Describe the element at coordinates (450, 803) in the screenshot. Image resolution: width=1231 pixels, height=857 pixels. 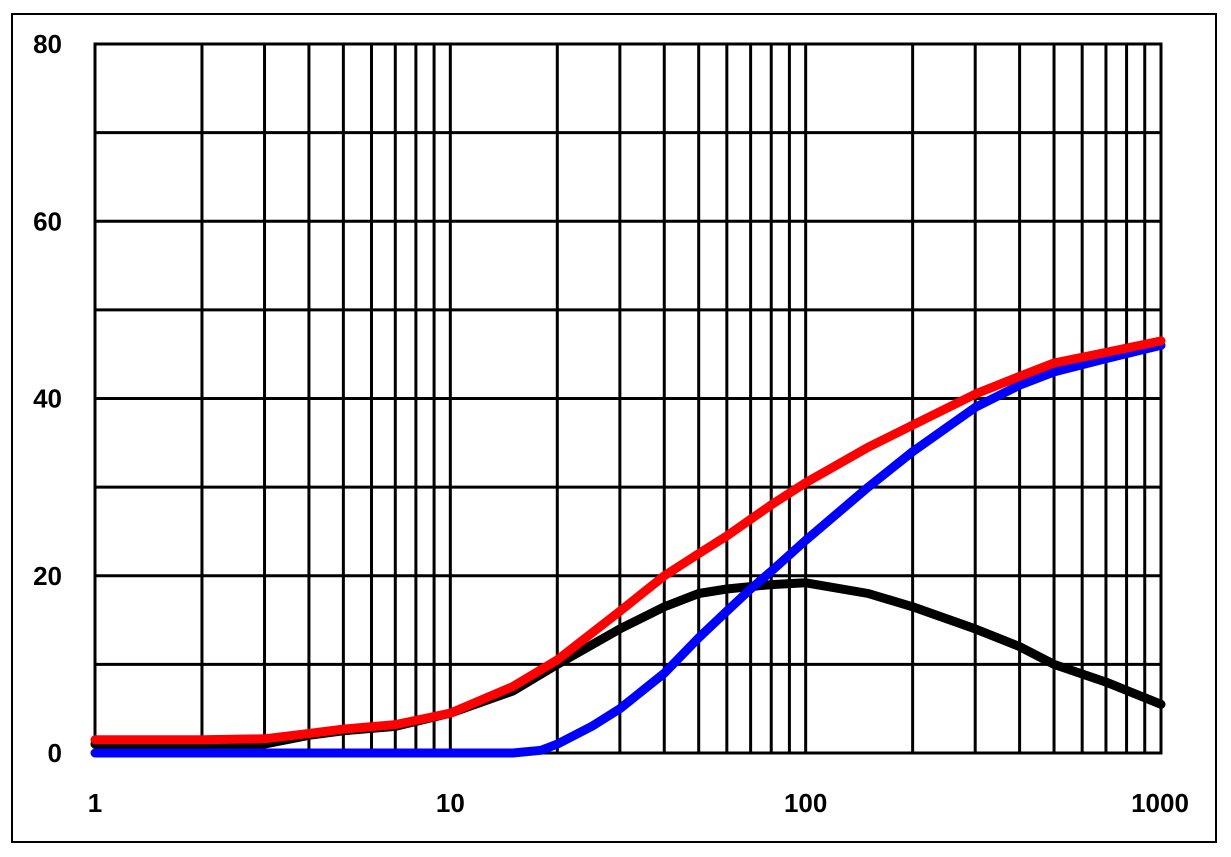
I see `x-tick-label: 10` at that location.